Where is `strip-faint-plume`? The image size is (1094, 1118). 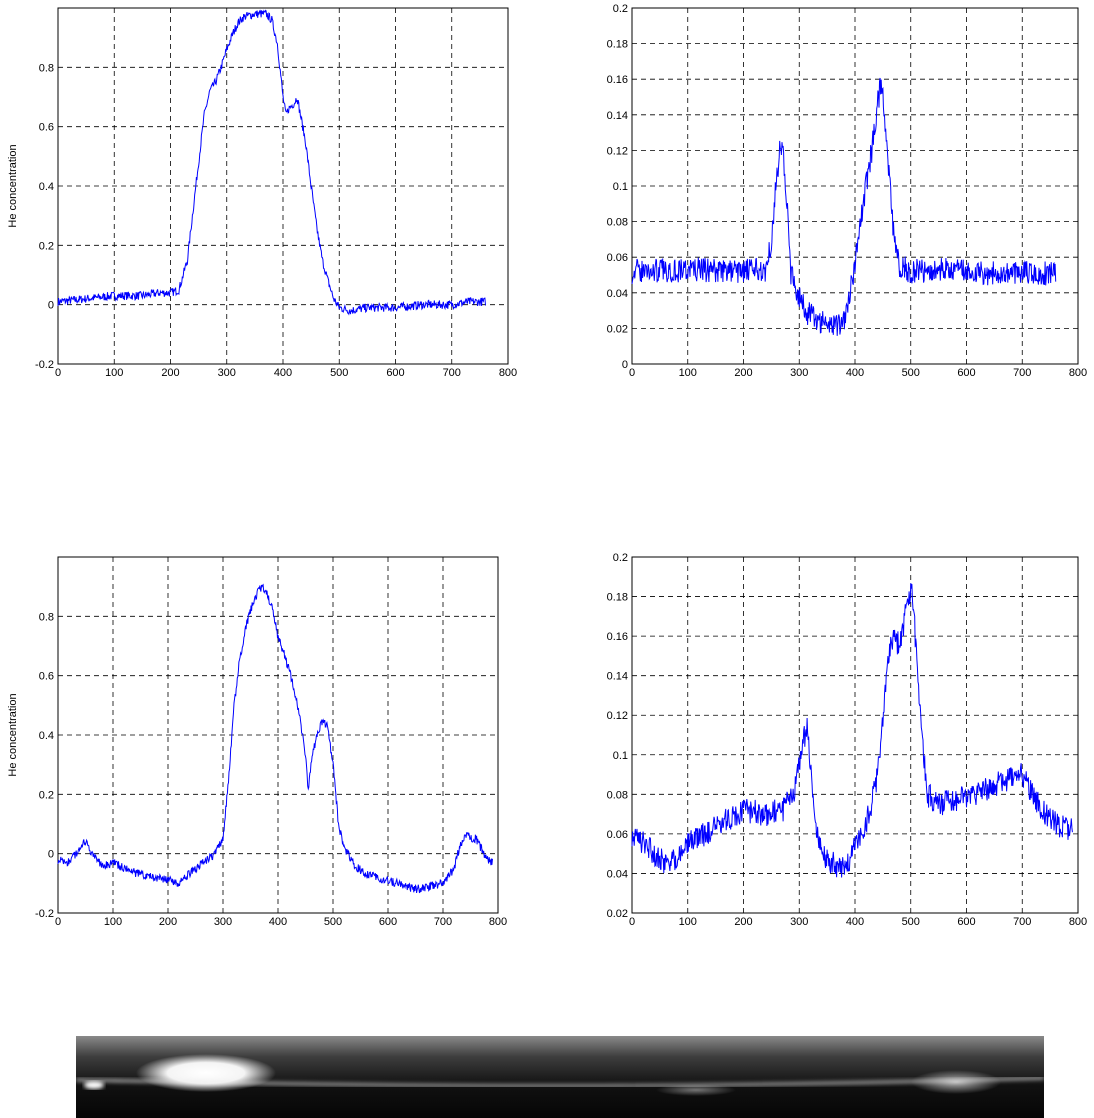 strip-faint-plume is located at coordinates (956, 1082).